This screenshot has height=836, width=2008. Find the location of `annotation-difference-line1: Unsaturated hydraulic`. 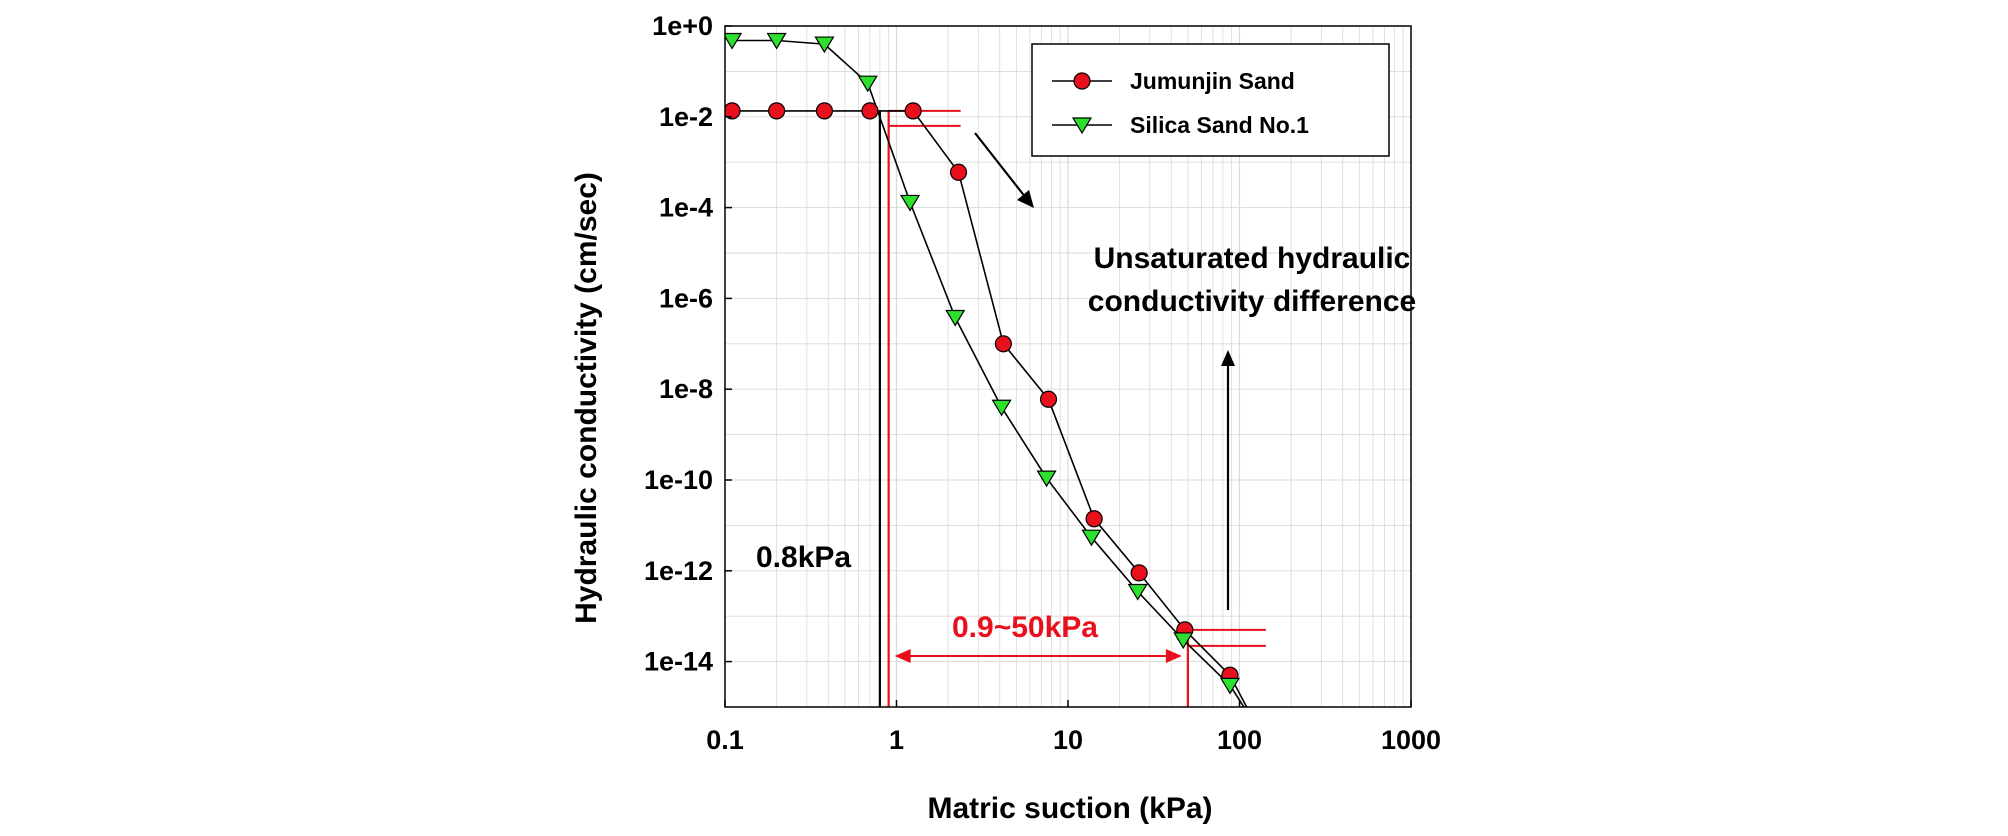

annotation-difference-line1: Unsaturated hydraulic is located at coordinates (1252, 258).